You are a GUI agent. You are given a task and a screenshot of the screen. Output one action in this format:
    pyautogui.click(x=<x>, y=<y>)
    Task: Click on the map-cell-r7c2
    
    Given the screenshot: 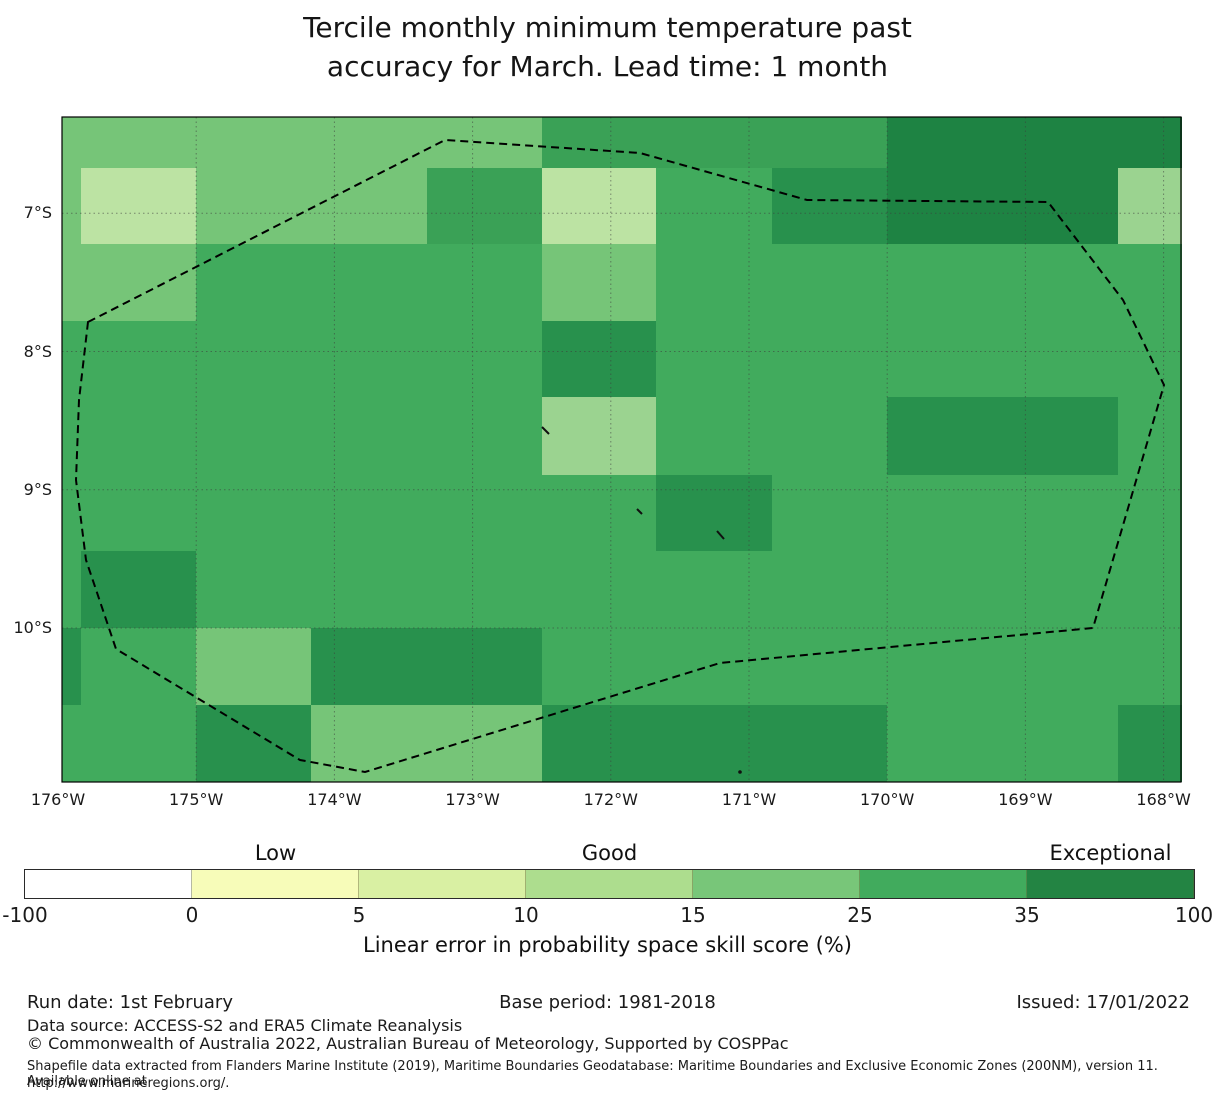 What is the action you would take?
    pyautogui.click(x=254, y=667)
    